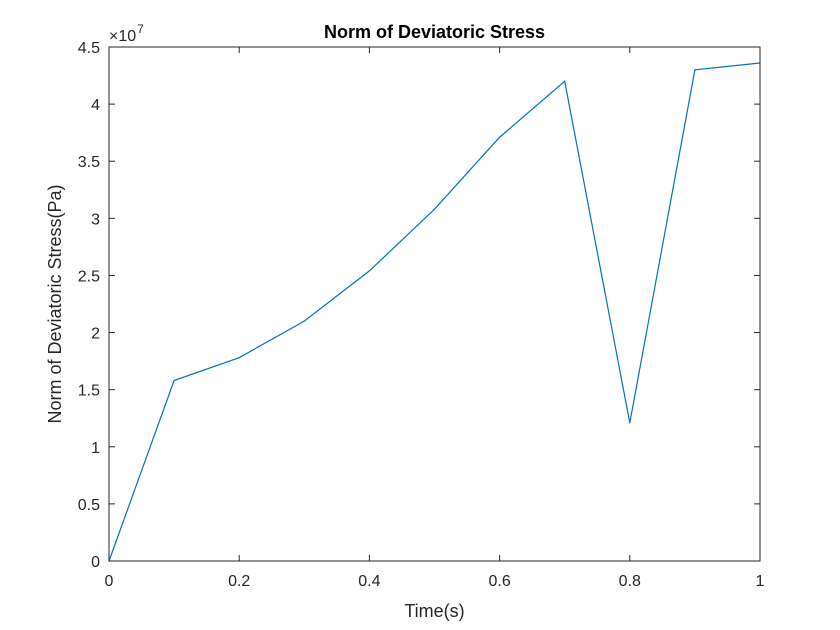  Describe the element at coordinates (89, 48) in the screenshot. I see `y-tick-label: 4.5` at that location.